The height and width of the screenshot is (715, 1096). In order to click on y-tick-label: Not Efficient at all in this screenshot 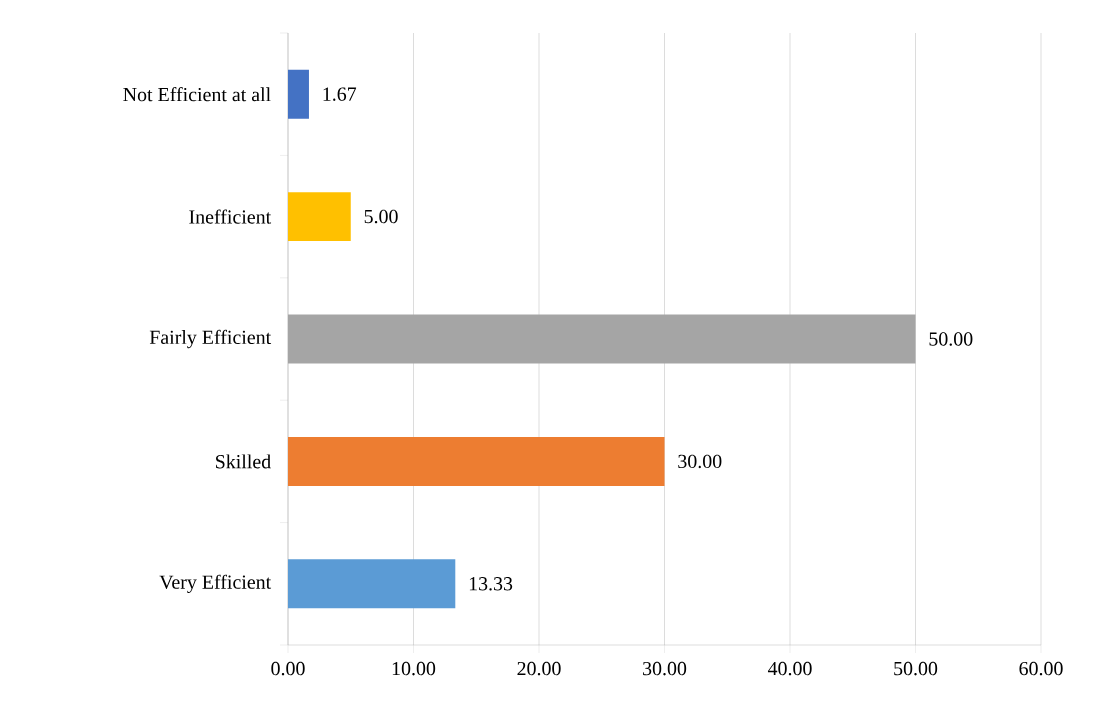, I will do `click(197, 94)`.